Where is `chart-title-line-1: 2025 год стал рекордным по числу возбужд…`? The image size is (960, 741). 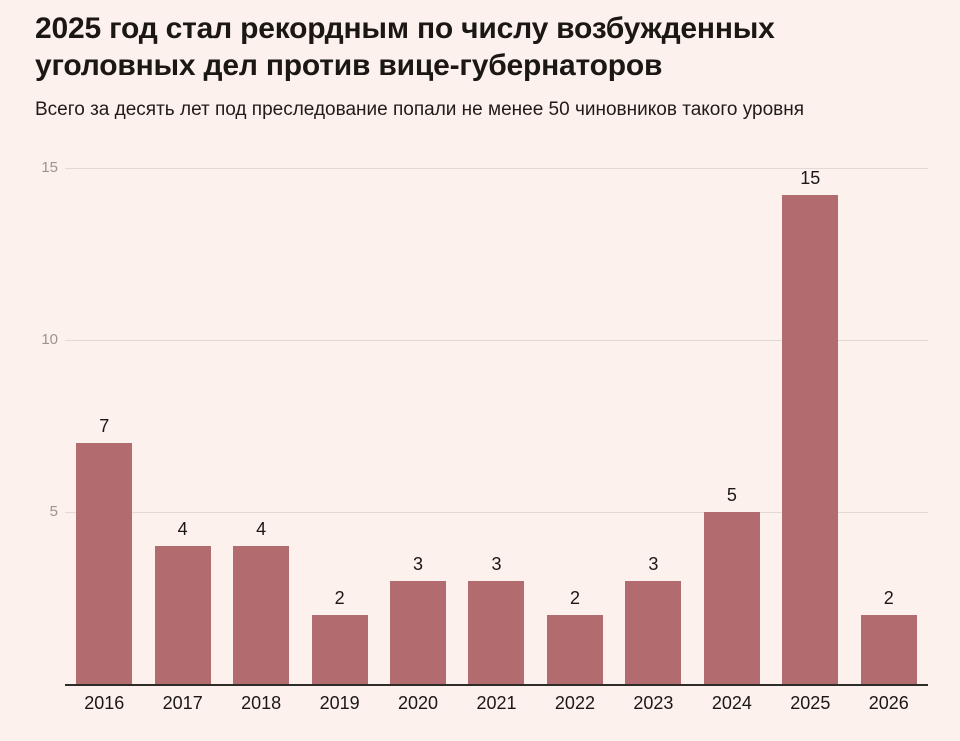
chart-title-line-1: 2025 год стал рекордным по числу возбужд… is located at coordinates (405, 28).